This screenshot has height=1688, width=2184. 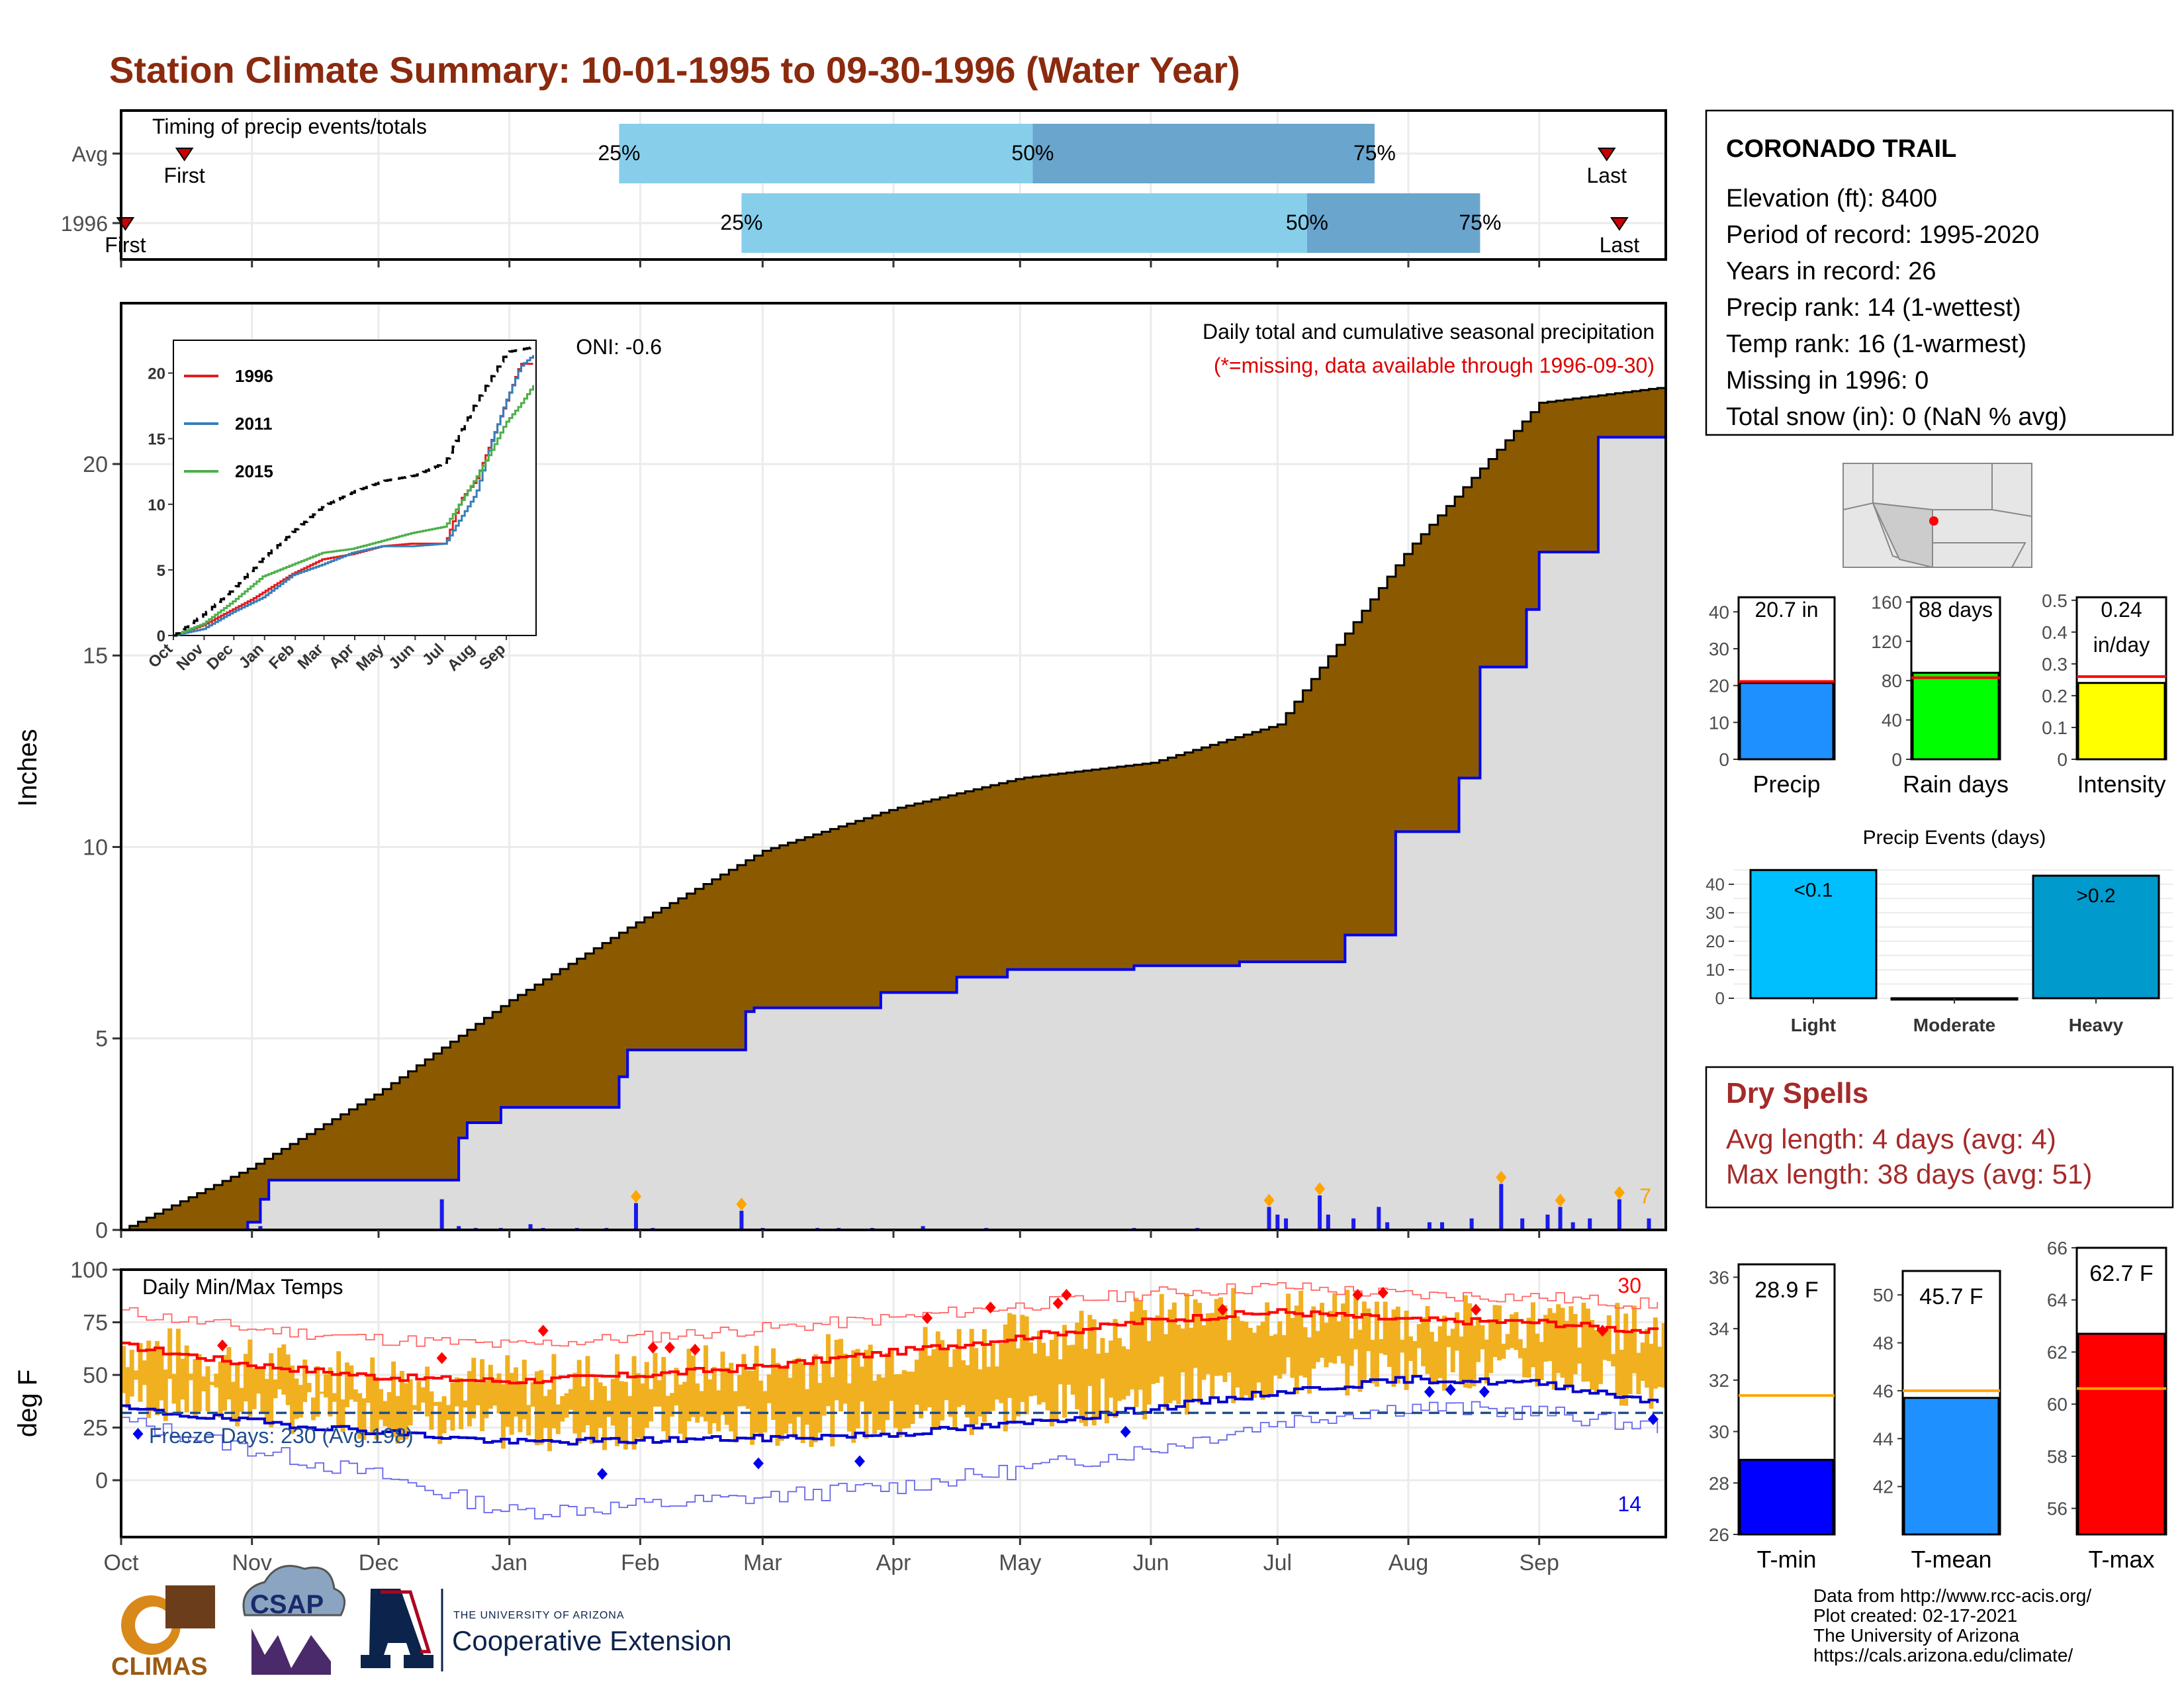 What do you see at coordinates (543, 1331) in the screenshot?
I see `record-max-marker` at bounding box center [543, 1331].